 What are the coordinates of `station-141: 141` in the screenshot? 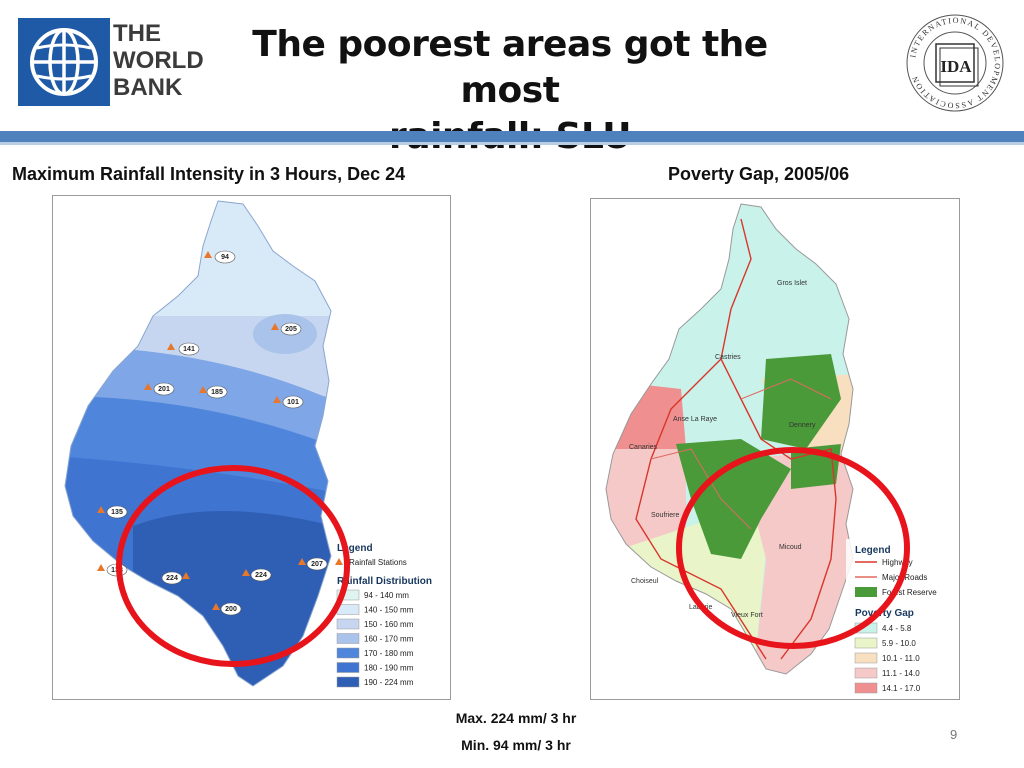 It's located at (183, 349).